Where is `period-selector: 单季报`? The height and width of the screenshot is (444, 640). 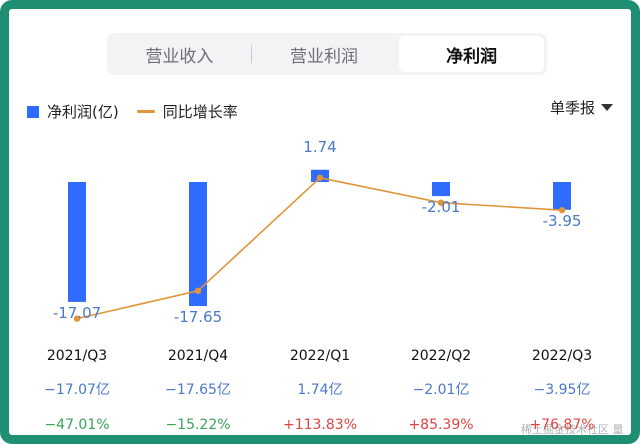 period-selector: 单季报 is located at coordinates (581, 107).